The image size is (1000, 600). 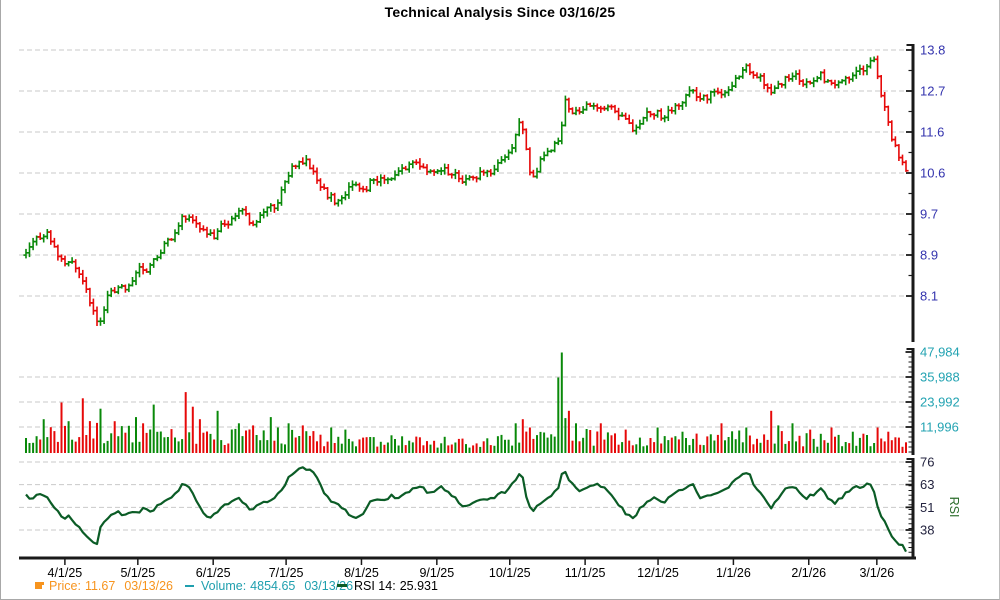 What do you see at coordinates (876, 573) in the screenshot?
I see `x-axis-date-label: 3/1/26` at bounding box center [876, 573].